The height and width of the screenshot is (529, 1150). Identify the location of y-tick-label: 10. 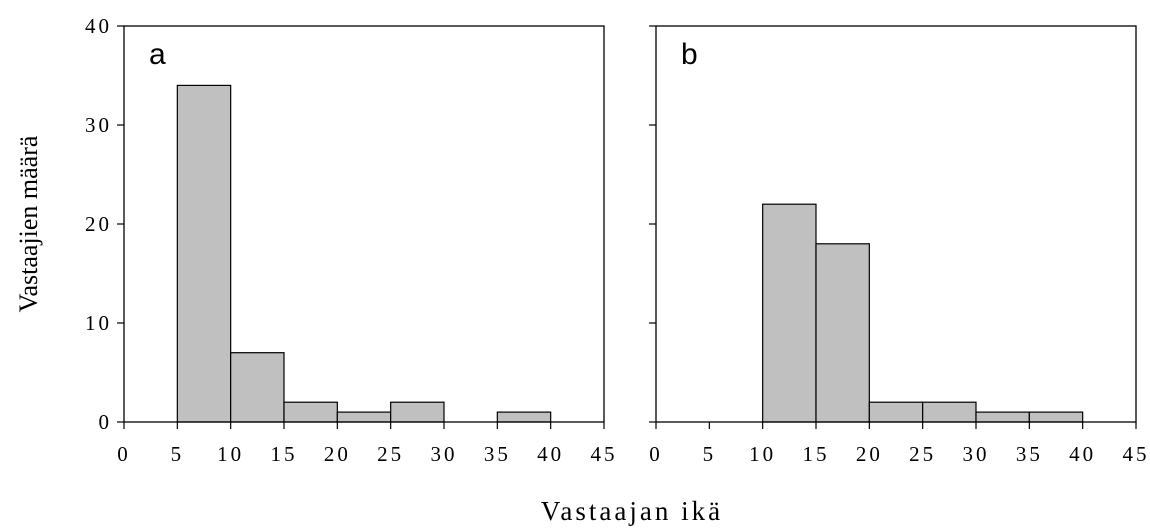
(98, 323).